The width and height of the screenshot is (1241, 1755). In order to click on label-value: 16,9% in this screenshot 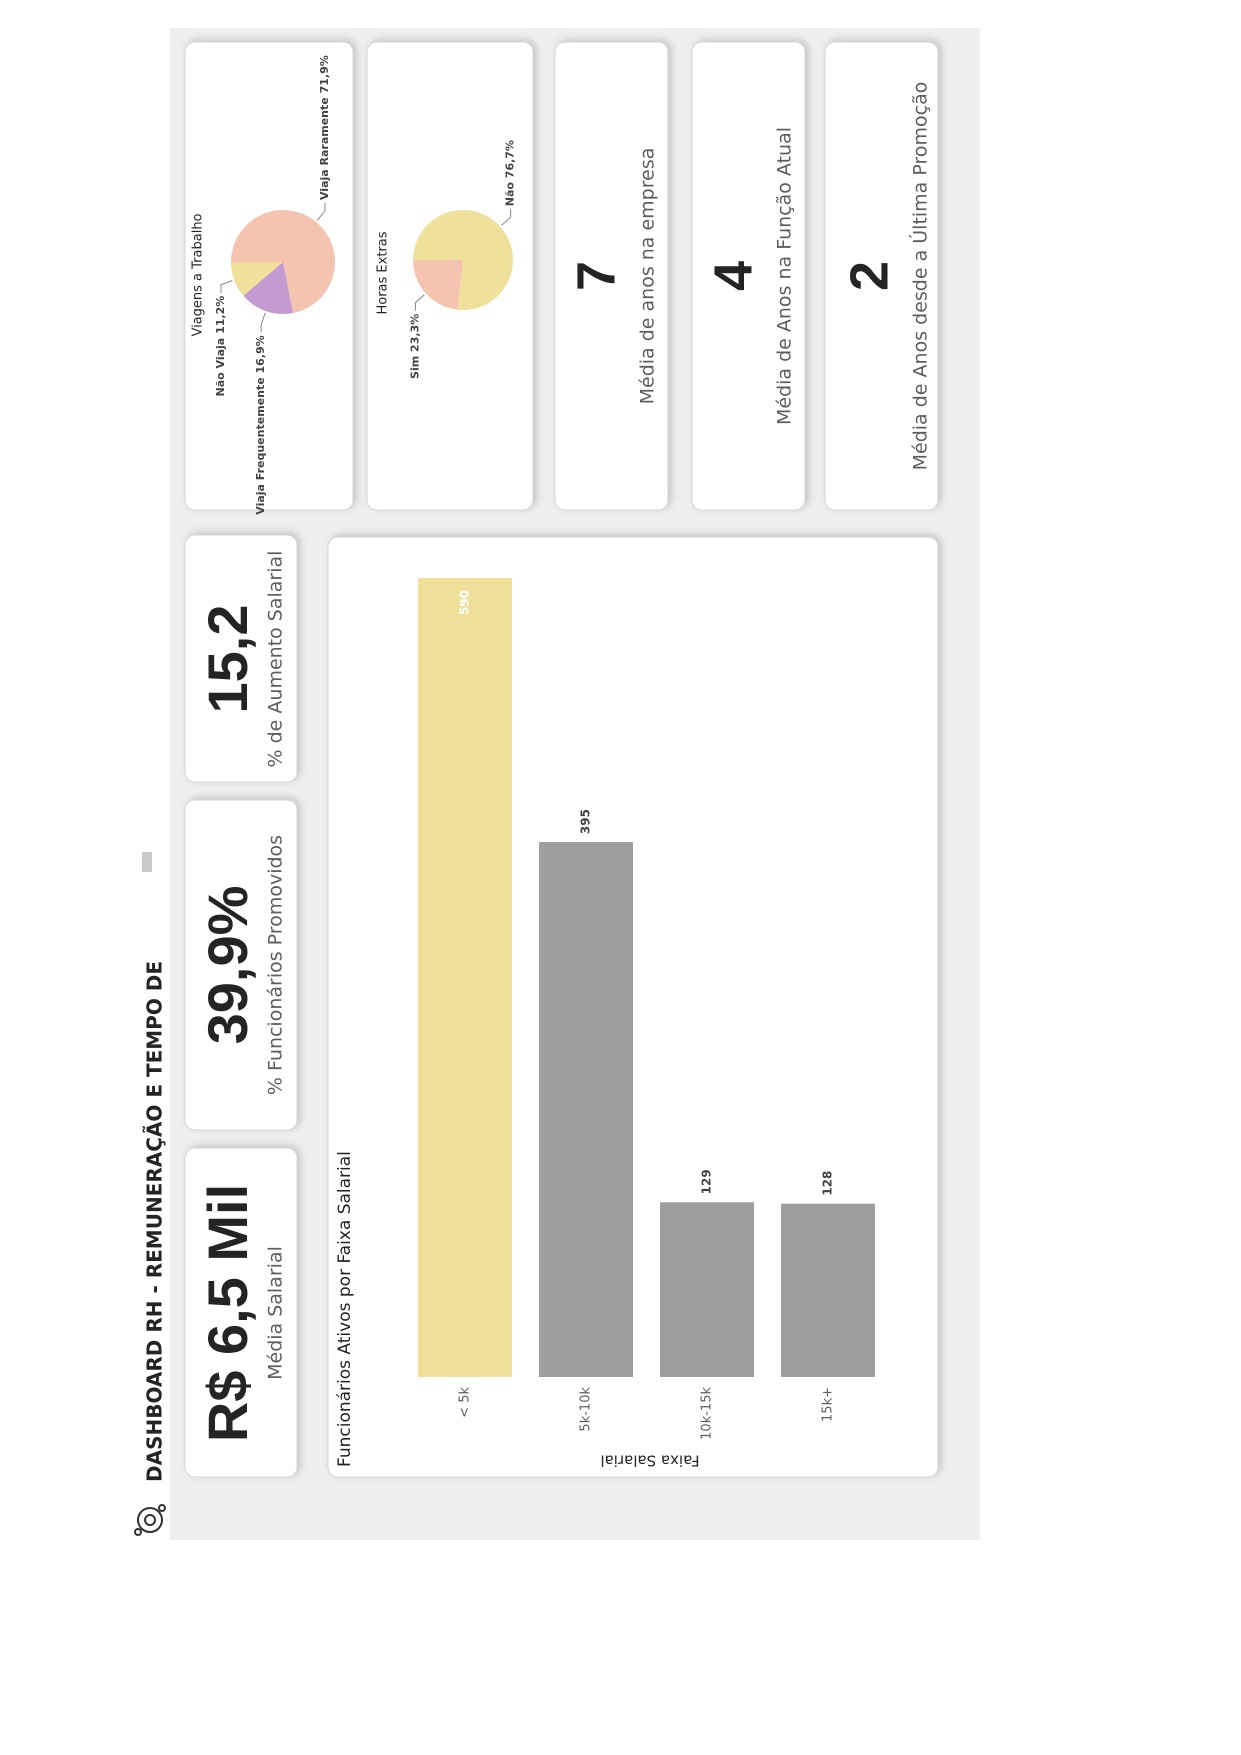, I will do `click(260, 354)`.